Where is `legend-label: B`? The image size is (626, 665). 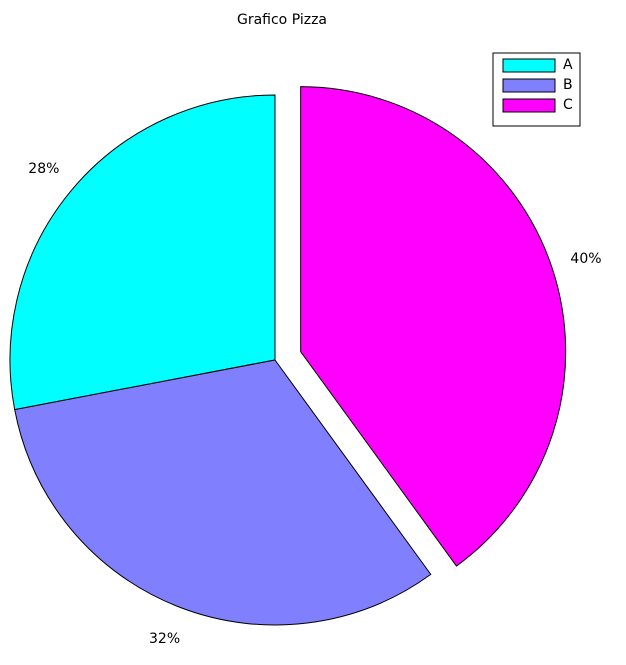 legend-label: B is located at coordinates (568, 85).